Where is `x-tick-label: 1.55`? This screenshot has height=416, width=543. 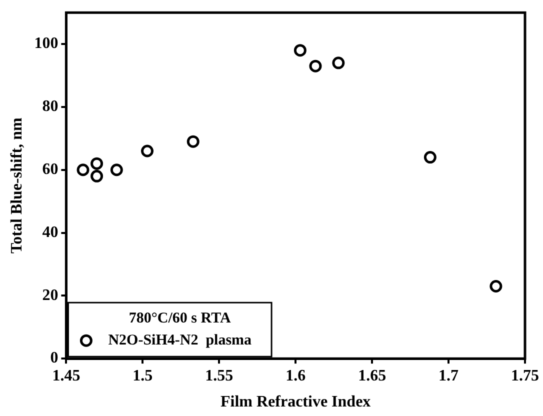 x-tick-label: 1.55 is located at coordinates (219, 375).